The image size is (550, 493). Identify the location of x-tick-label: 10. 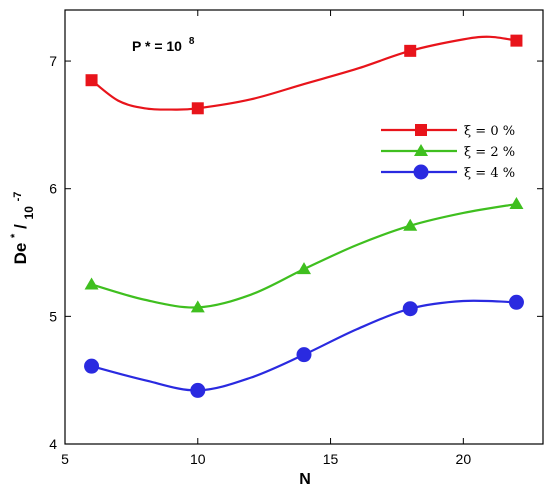
(198, 459).